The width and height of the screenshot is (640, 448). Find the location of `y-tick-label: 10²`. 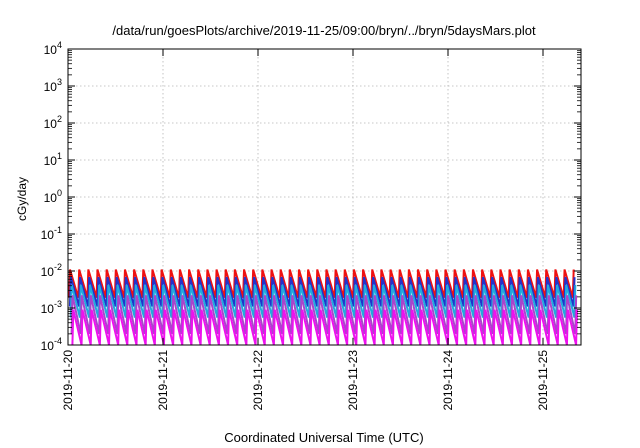

y-tick-label: 10² is located at coordinates (53, 122).